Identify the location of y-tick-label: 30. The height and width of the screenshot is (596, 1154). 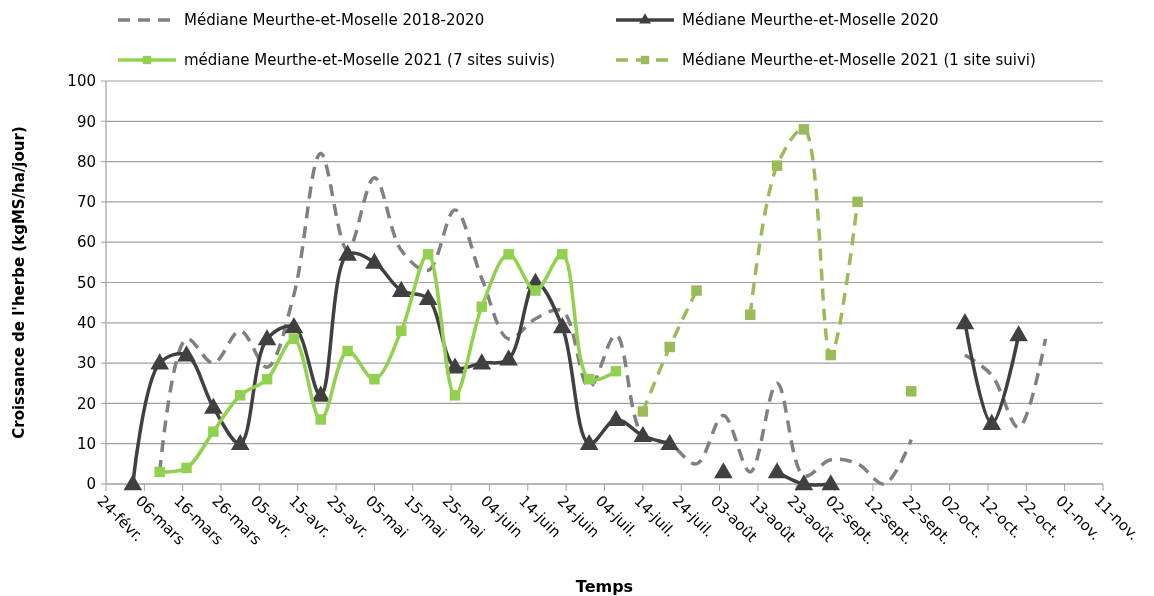
(86, 363).